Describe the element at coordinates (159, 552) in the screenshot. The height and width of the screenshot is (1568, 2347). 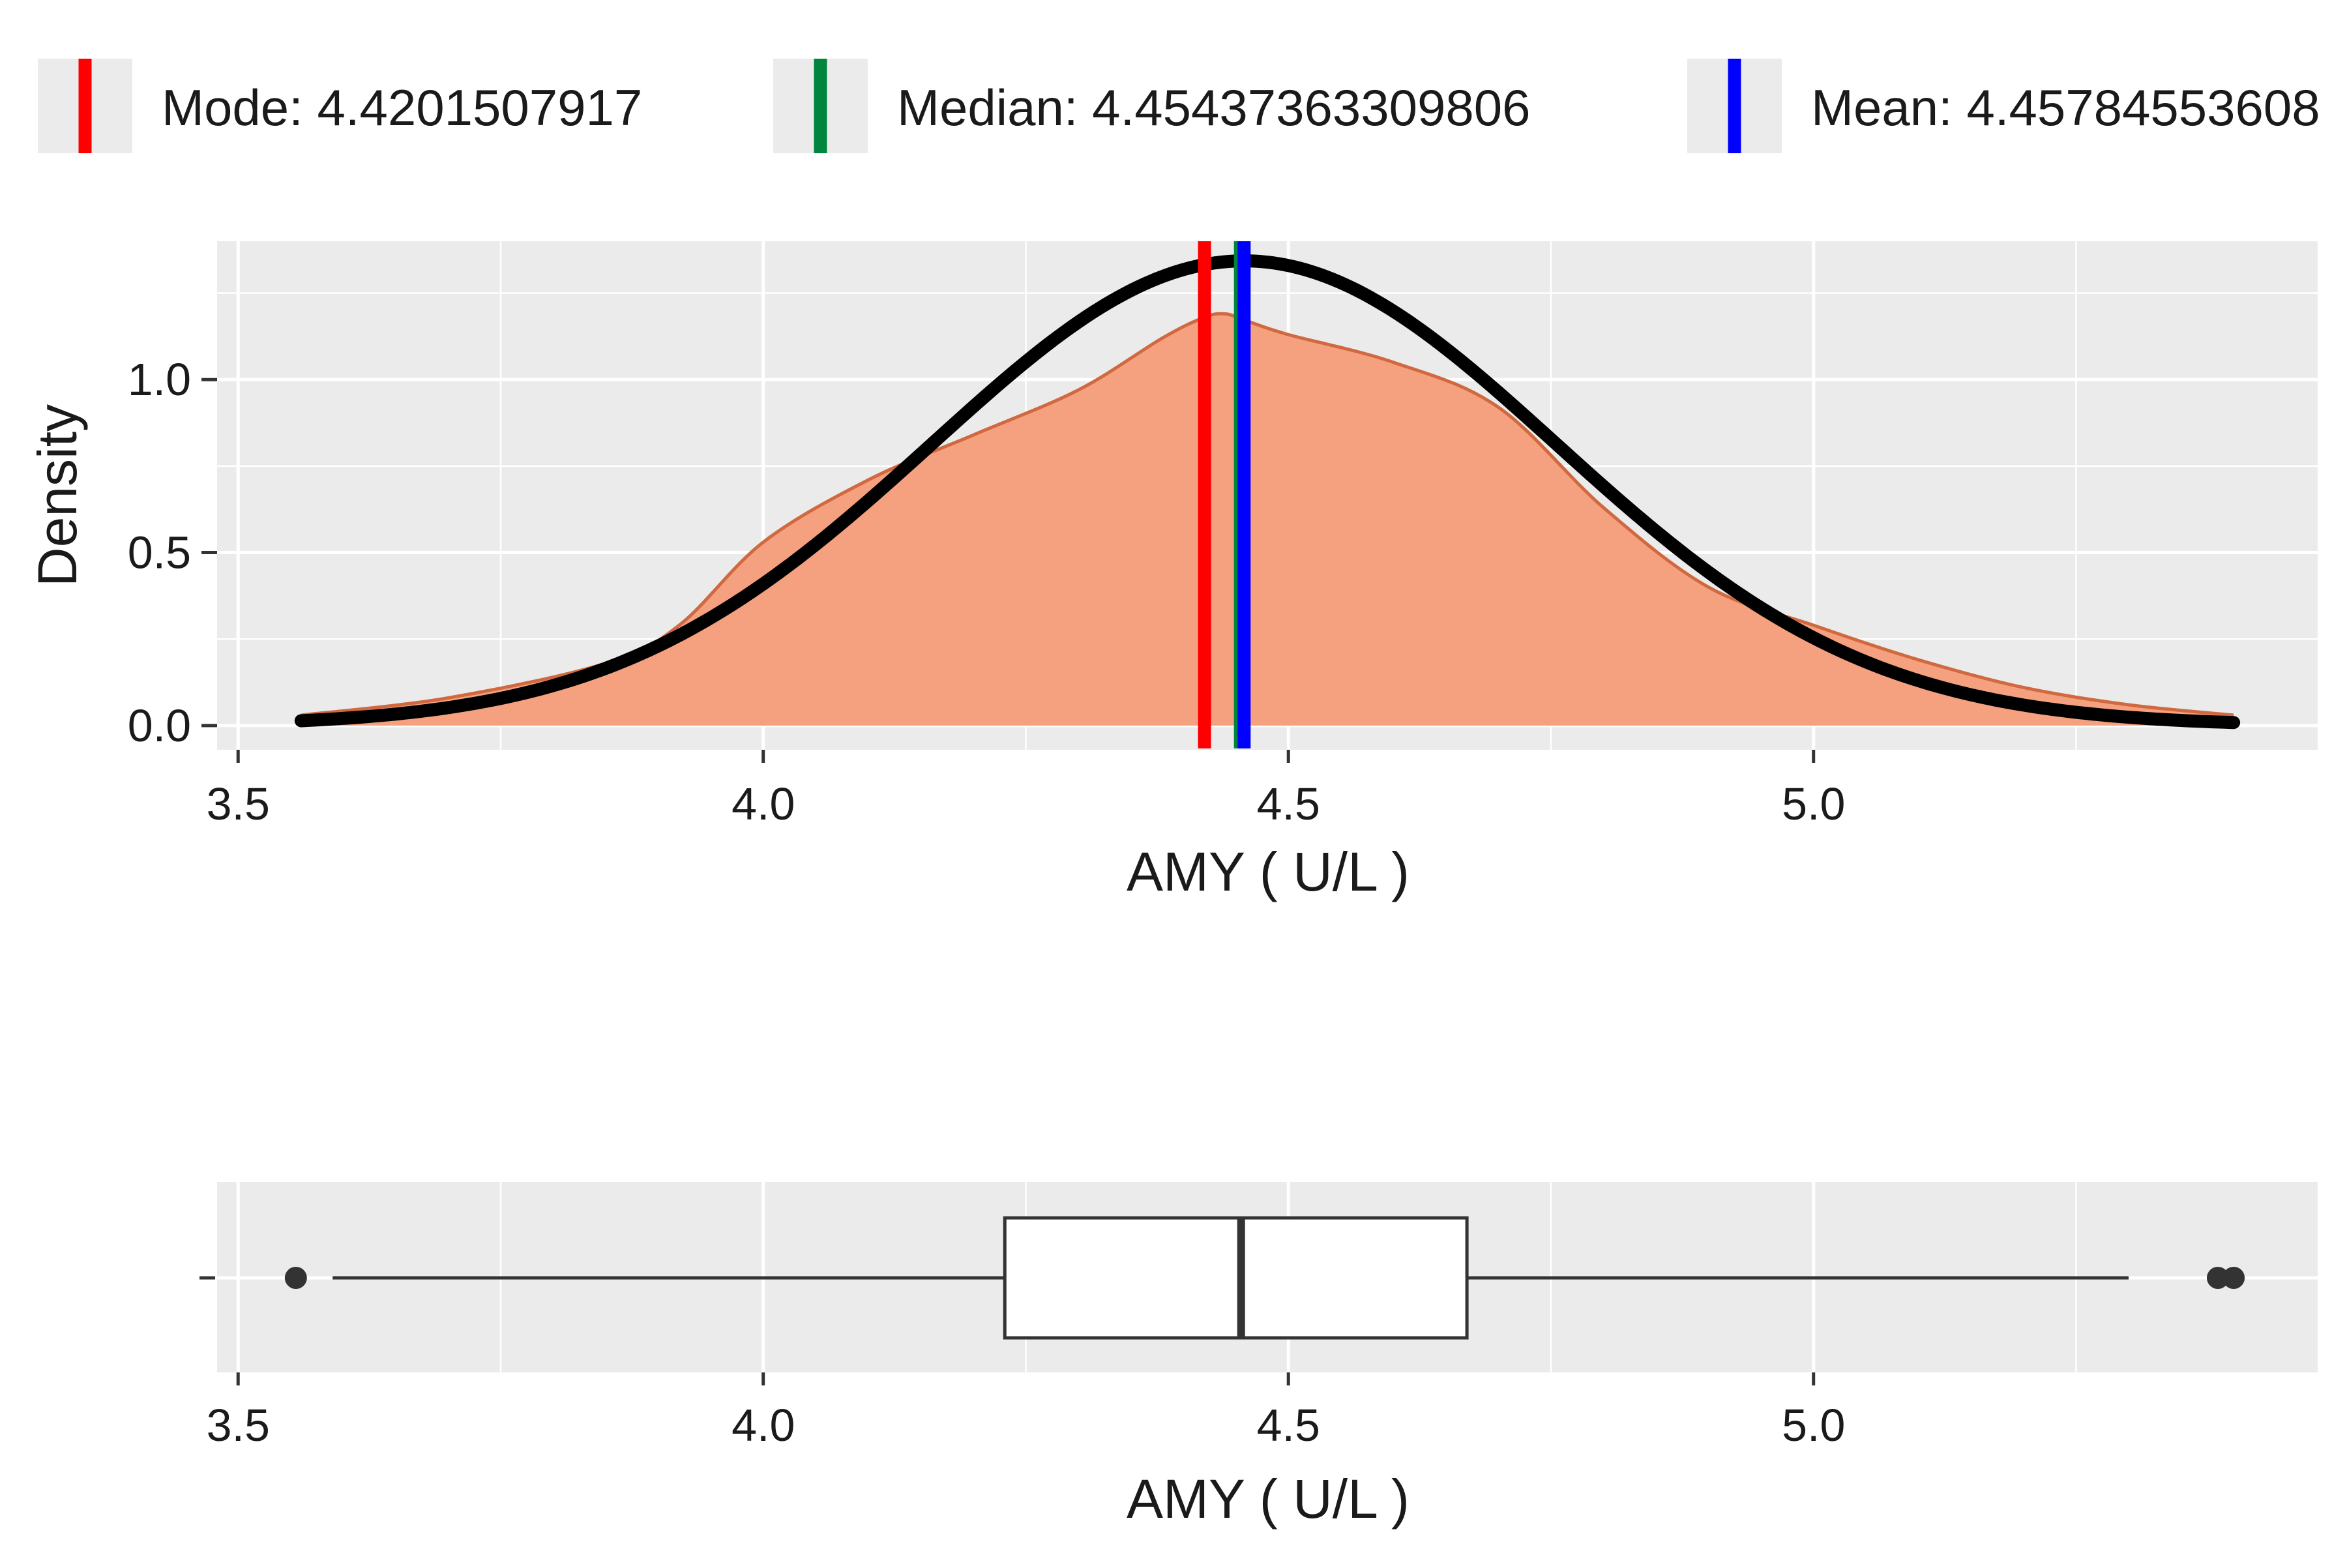
I see `y-tick-label: 0.5` at that location.